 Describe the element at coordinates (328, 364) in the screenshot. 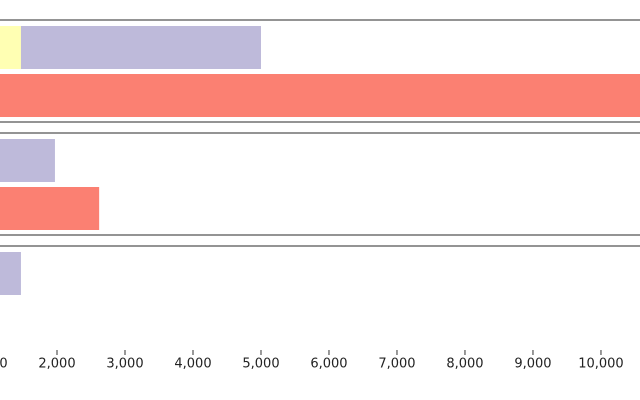

I see `x-tick-label: 6,000` at that location.